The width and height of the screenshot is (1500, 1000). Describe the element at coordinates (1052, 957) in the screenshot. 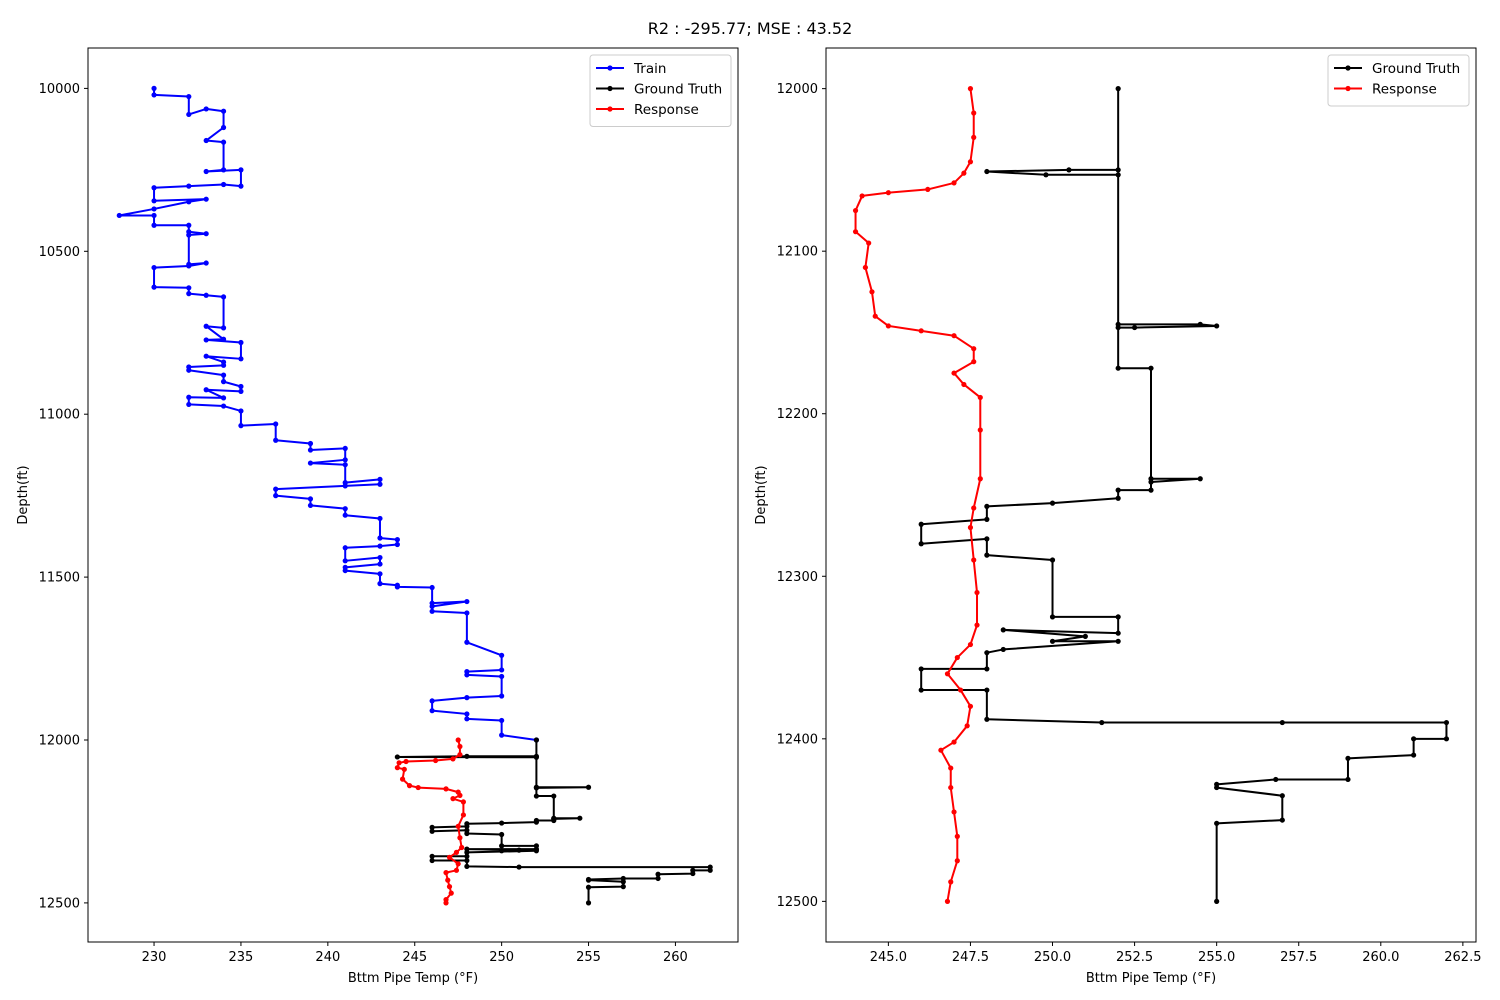

I see `right-x-tick-label-2: 250.0` at that location.